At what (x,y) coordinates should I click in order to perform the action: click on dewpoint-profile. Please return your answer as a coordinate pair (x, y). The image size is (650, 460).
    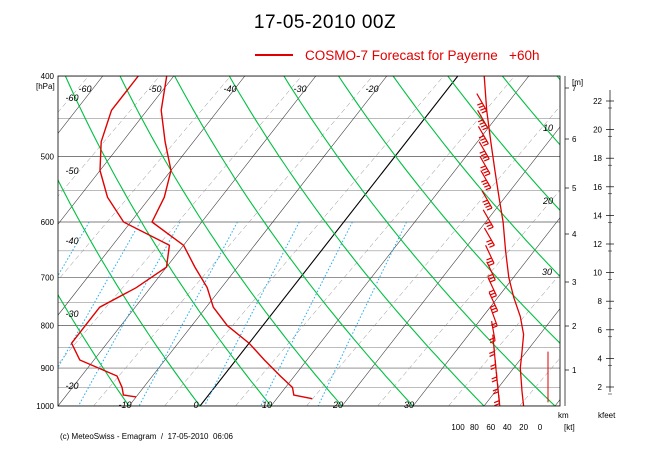
    Looking at the image, I should click on (120, 237).